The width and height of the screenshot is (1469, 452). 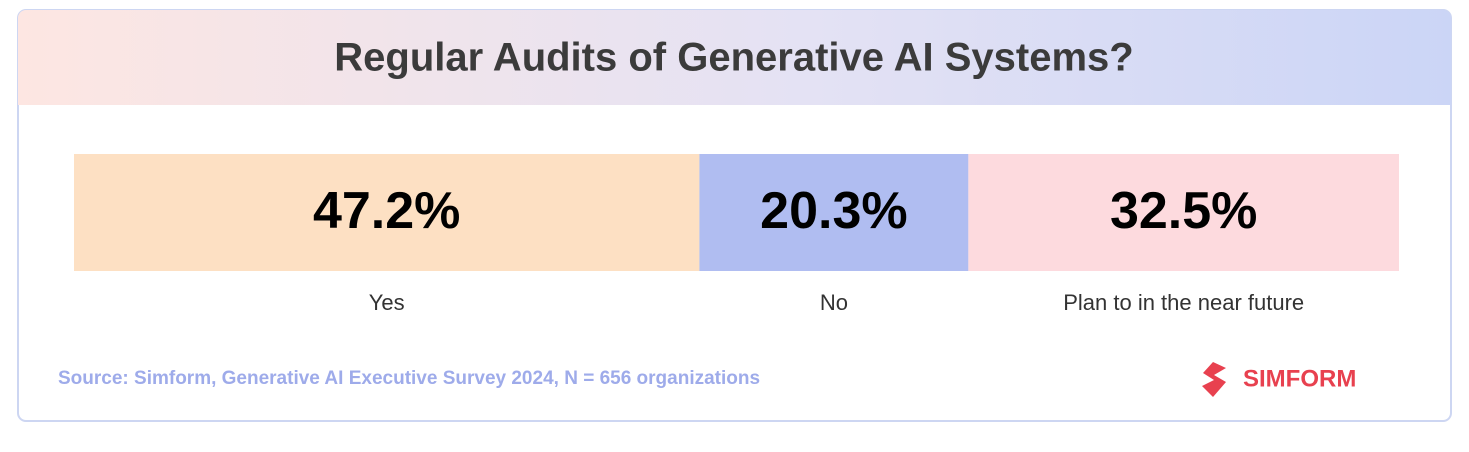 What do you see at coordinates (834, 302) in the screenshot?
I see `category-label: No` at bounding box center [834, 302].